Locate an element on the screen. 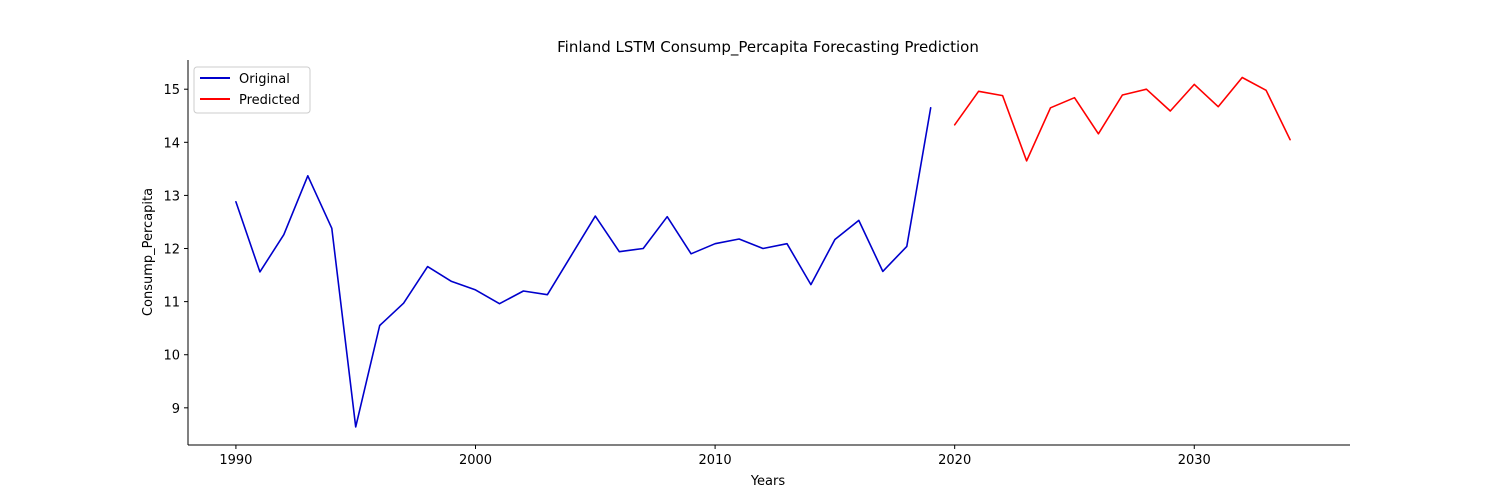 The height and width of the screenshot is (500, 1500). y-tick-label: 11 is located at coordinates (171, 303).